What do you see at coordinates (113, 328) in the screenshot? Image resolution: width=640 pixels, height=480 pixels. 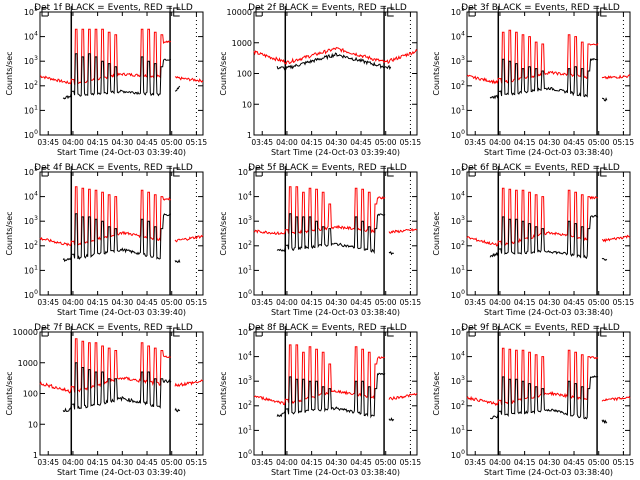 I see `panel-title: Det 7f BLACK = Events, RED = LLD` at bounding box center [113, 328].